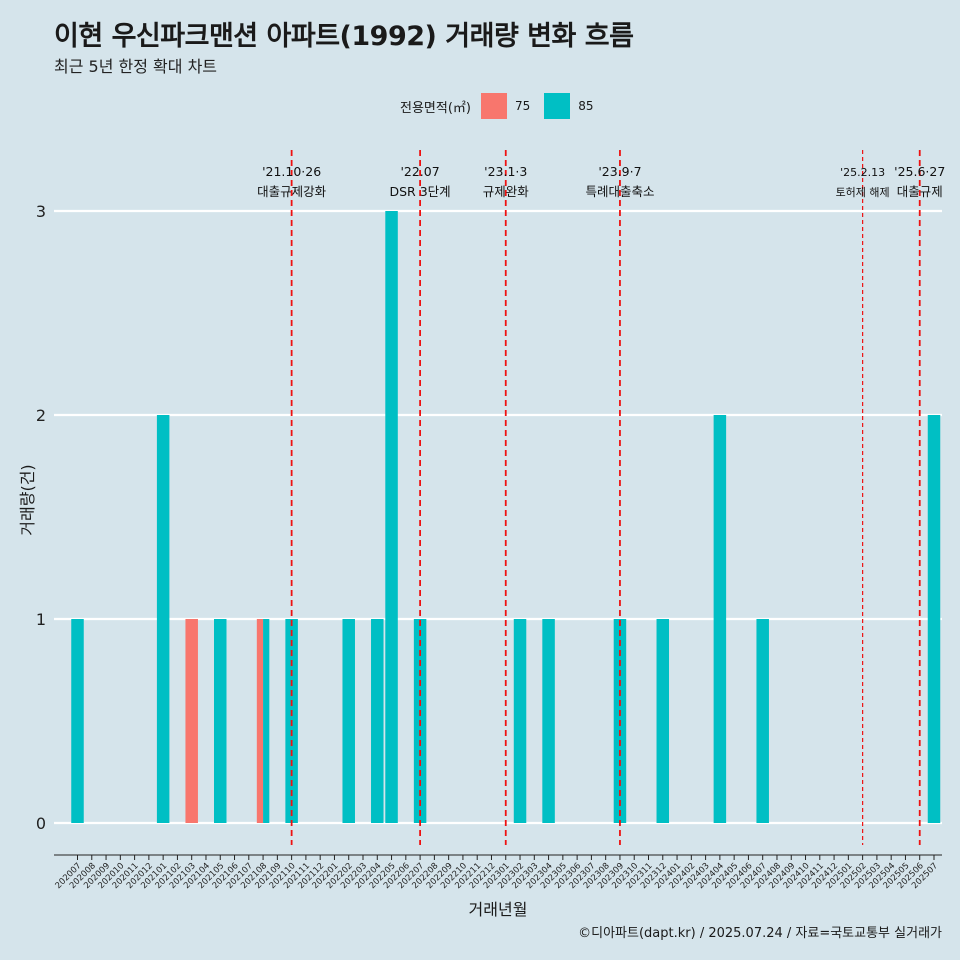 The image size is (960, 960). I want to click on event-label-202506: 대출규제, so click(920, 191).